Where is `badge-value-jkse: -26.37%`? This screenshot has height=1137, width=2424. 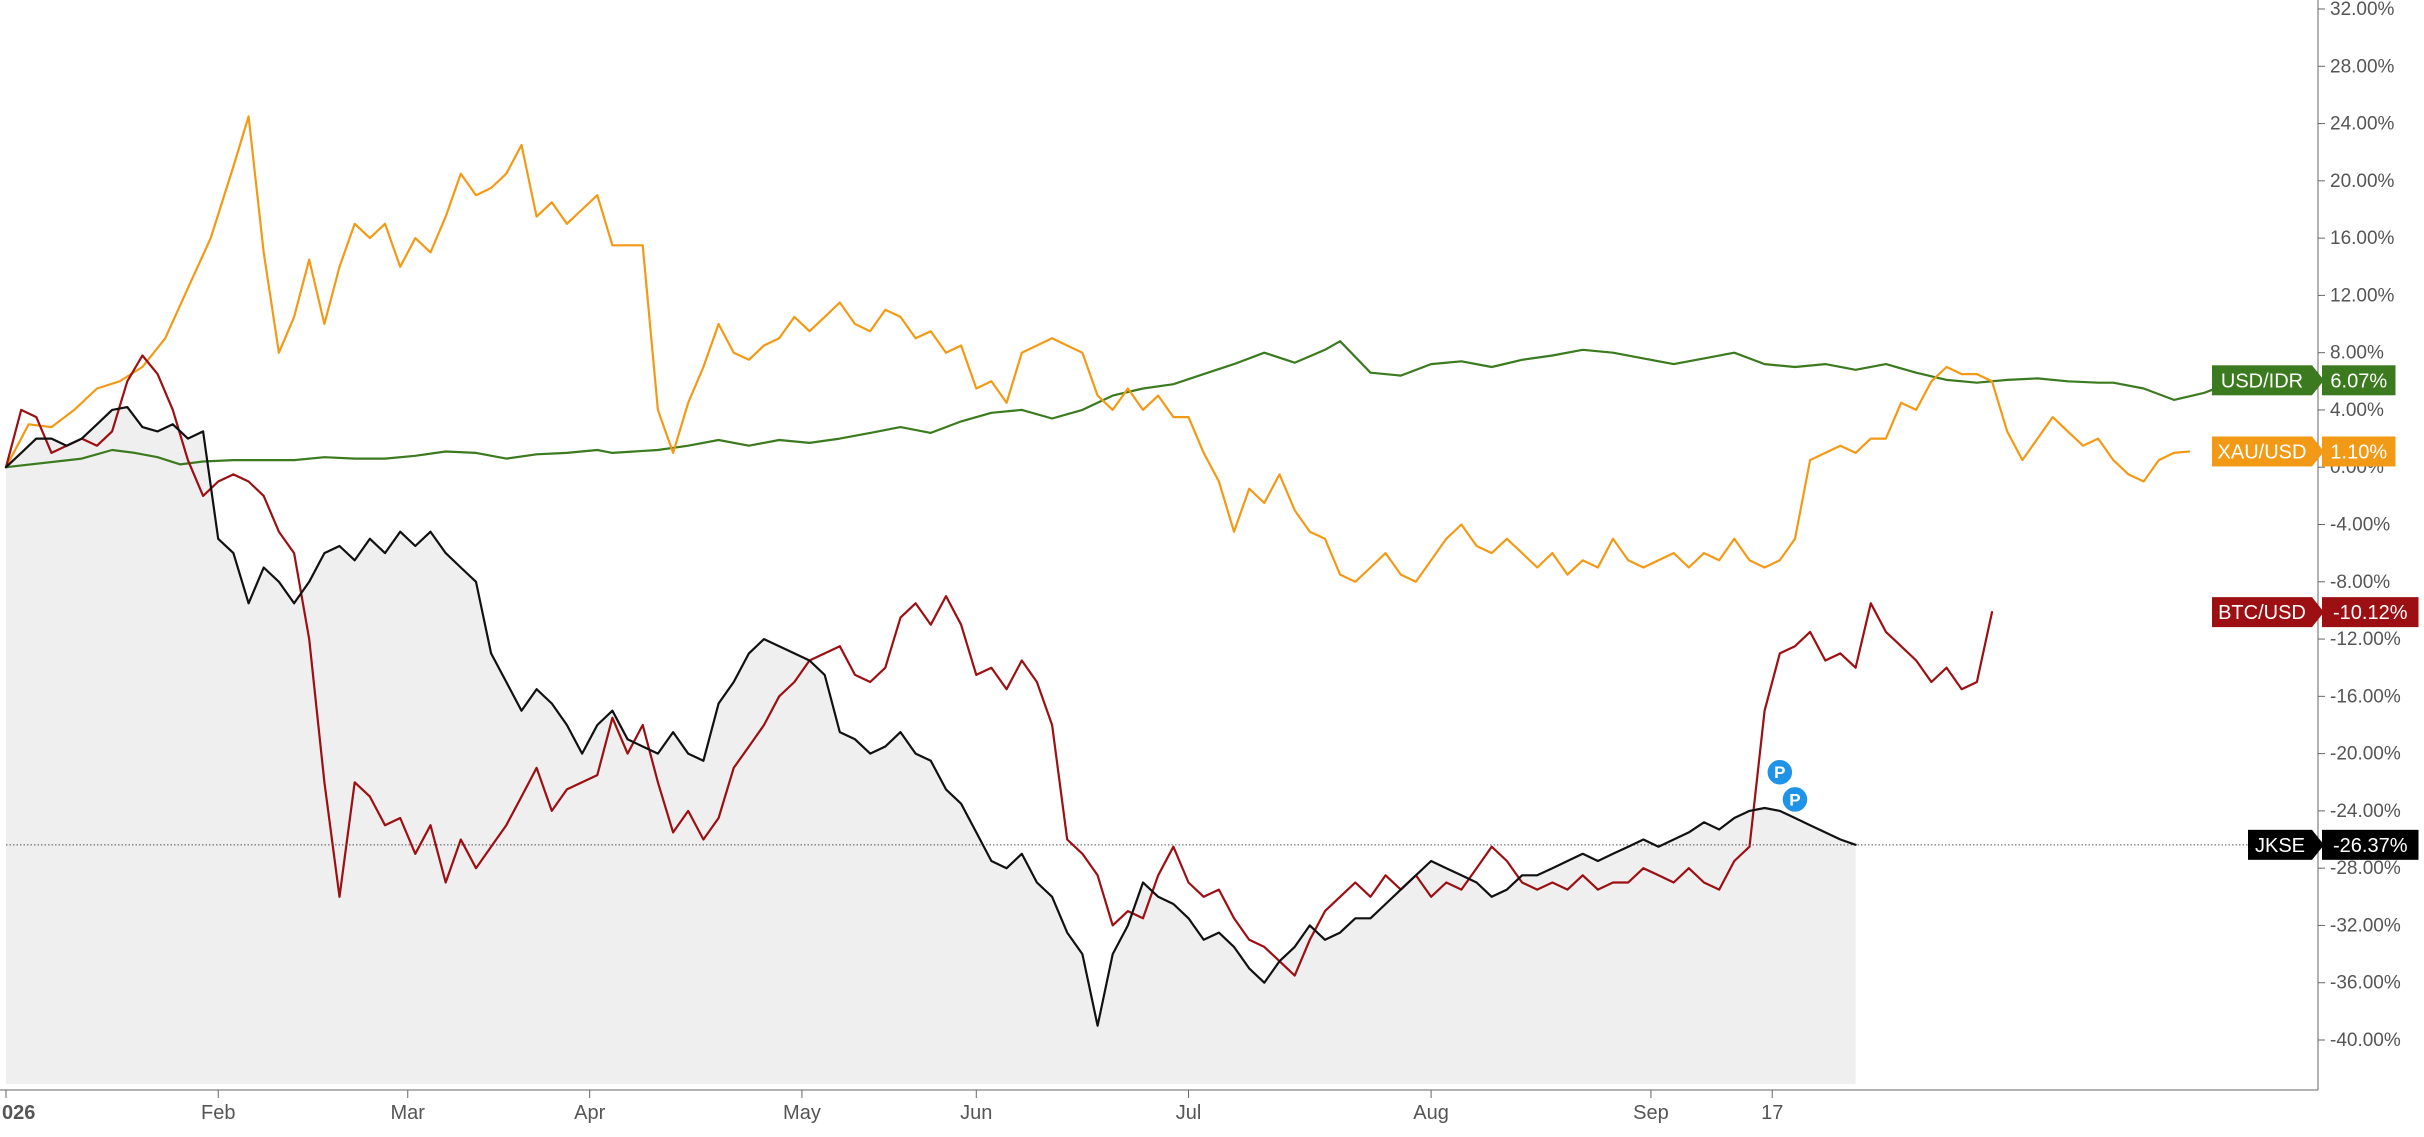
badge-value-jkse: -26.37% is located at coordinates (2370, 846).